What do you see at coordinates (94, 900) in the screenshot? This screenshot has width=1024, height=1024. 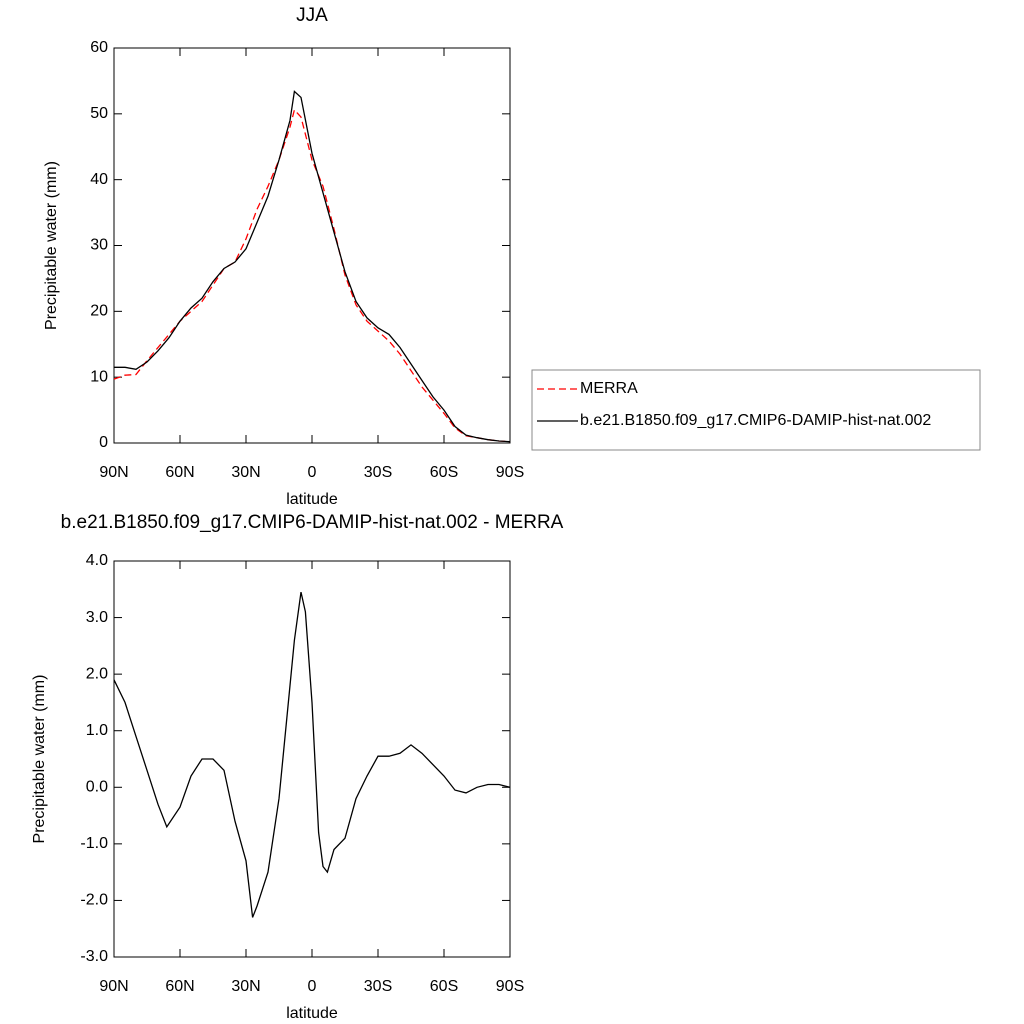 I see `y-tick-label: -2.0` at bounding box center [94, 900].